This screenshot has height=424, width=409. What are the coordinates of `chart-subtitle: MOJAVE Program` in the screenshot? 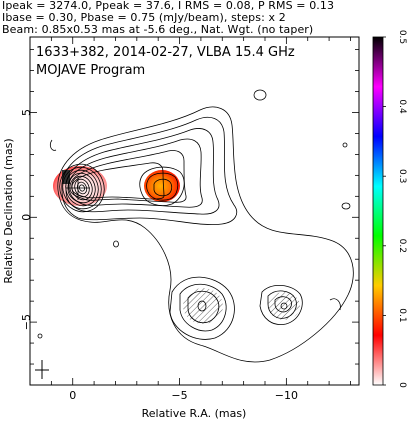 It's located at (90, 70).